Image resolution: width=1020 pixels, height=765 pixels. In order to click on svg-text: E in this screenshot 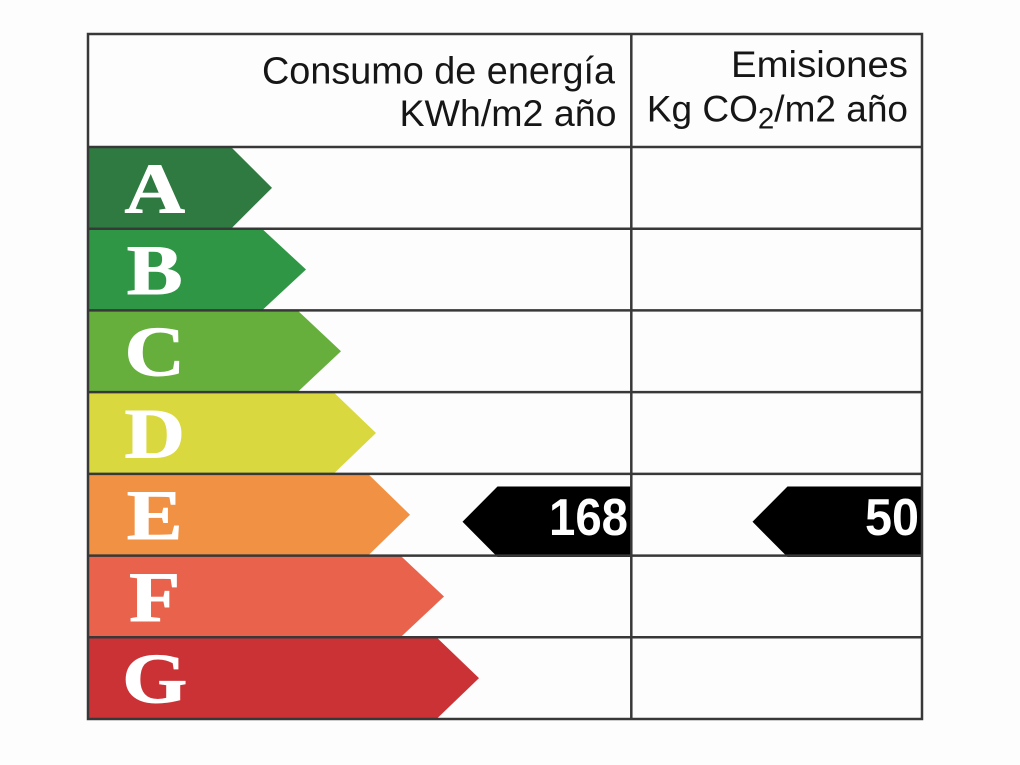, I will do `click(155, 515)`.